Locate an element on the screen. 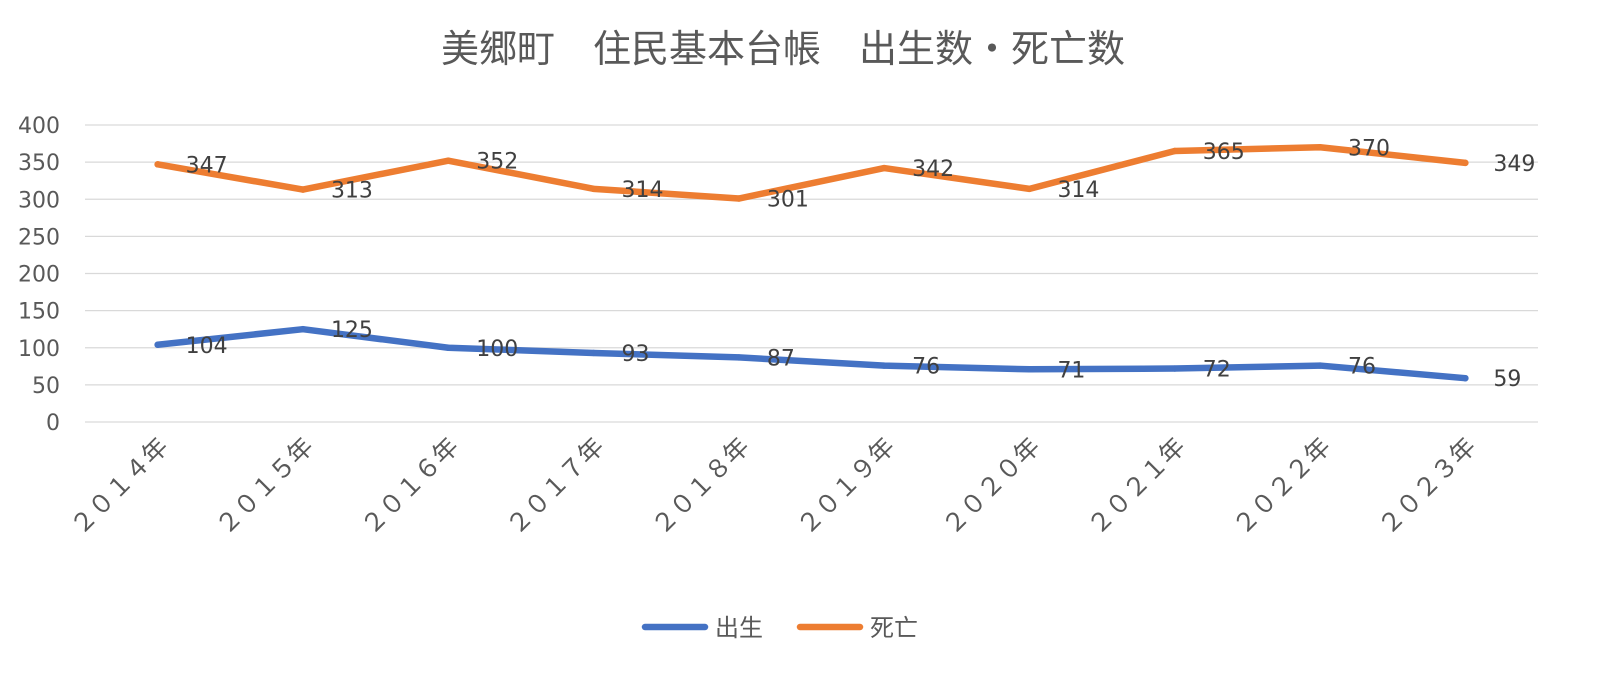 Image resolution: width=1600 pixels, height=684 pixels. x-tick-label: ２０１５年 is located at coordinates (264, 486).